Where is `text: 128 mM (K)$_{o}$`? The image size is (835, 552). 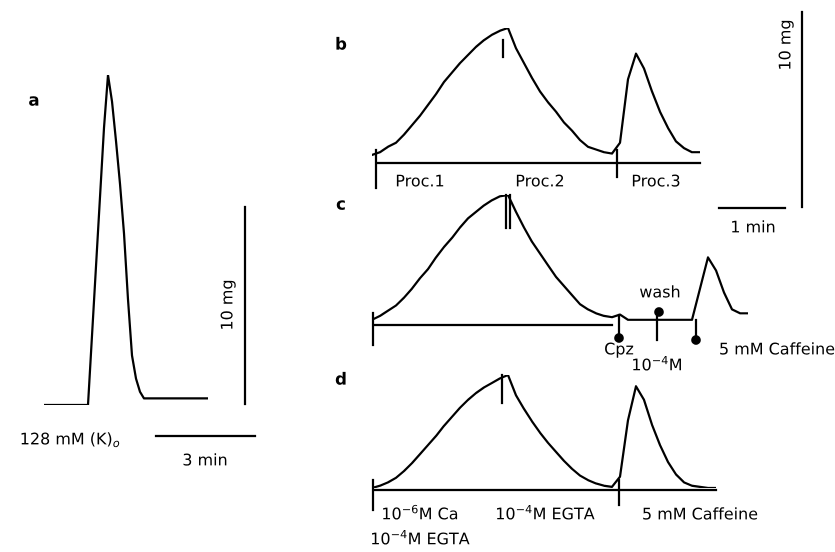
text: 128 mM (K)$_{o}$ is located at coordinates (71, 440).